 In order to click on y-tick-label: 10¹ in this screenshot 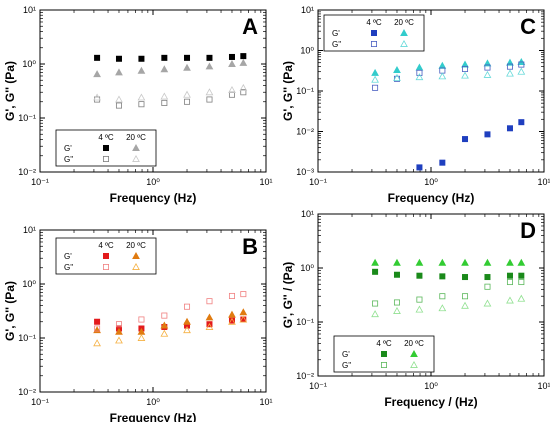, I will do `click(307, 214)`.